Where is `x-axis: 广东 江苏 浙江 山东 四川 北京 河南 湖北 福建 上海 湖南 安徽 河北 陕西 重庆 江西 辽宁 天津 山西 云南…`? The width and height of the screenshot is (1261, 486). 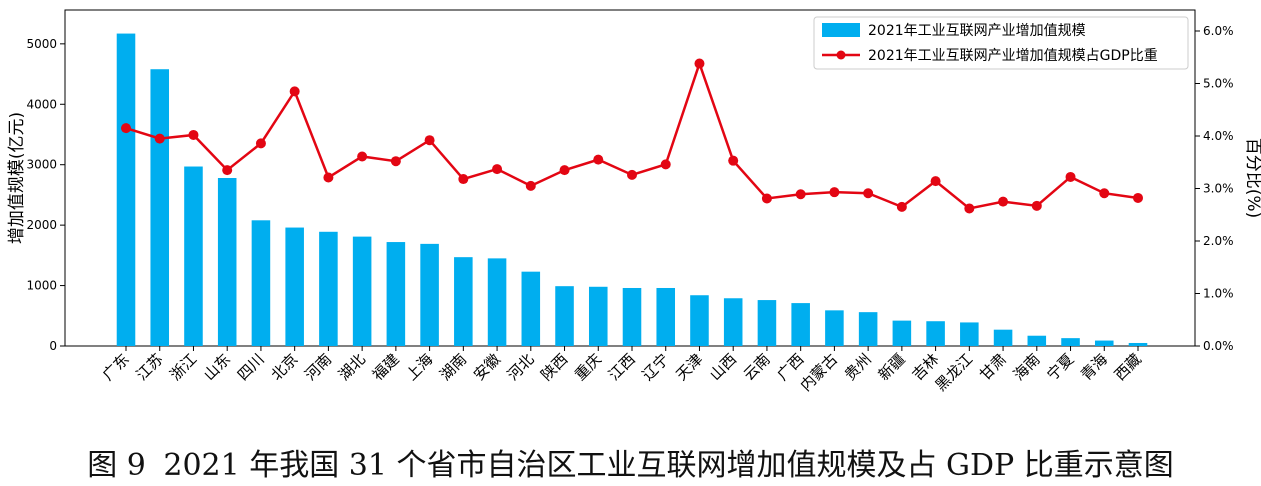
x-axis: 广东 江苏 浙江 山东 四川 北京 河南 湖北 福建 上海 湖南 安徽 河北 陕西 重庆 江西 辽宁 天津 山西 云南… is located at coordinates (622, 370).